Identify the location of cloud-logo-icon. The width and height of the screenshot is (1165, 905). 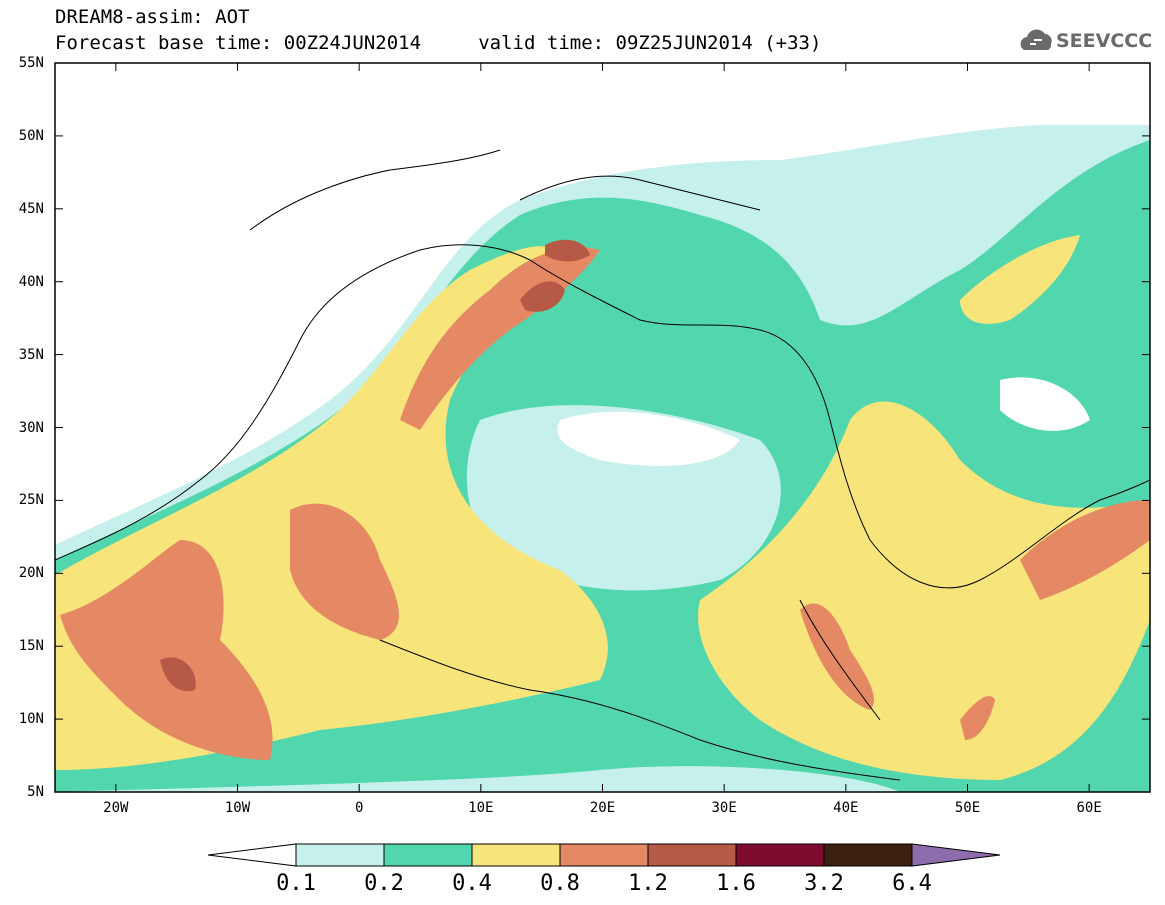
(1036, 39).